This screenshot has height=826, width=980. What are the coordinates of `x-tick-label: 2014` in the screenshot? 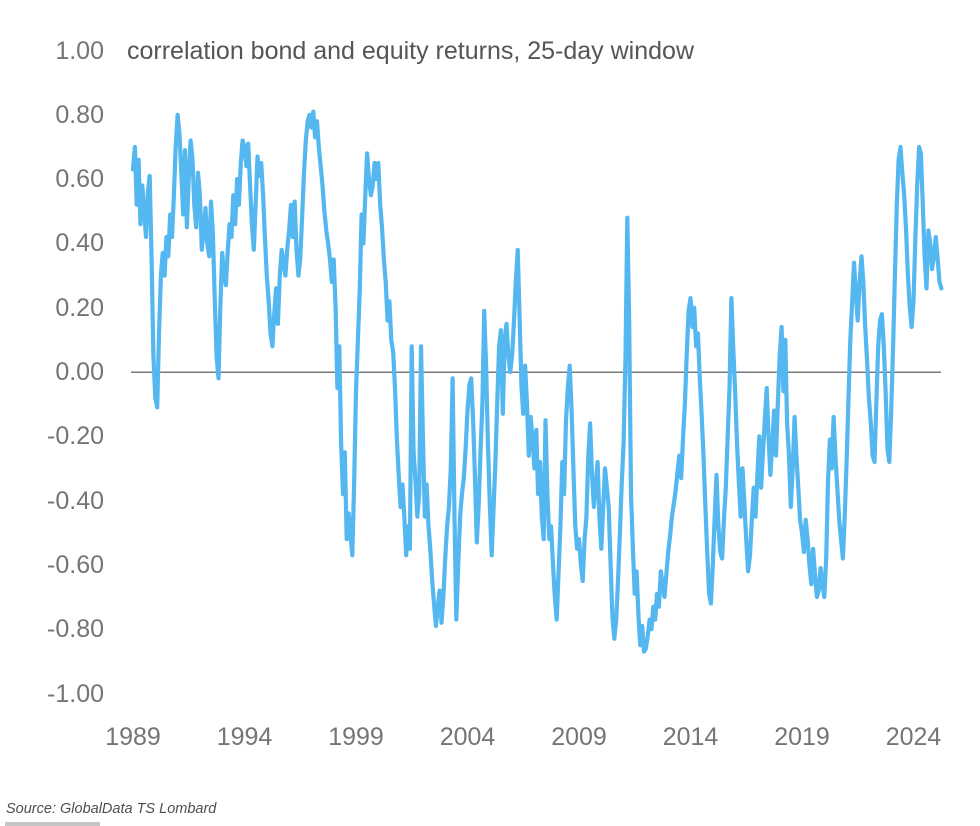 It's located at (690, 737).